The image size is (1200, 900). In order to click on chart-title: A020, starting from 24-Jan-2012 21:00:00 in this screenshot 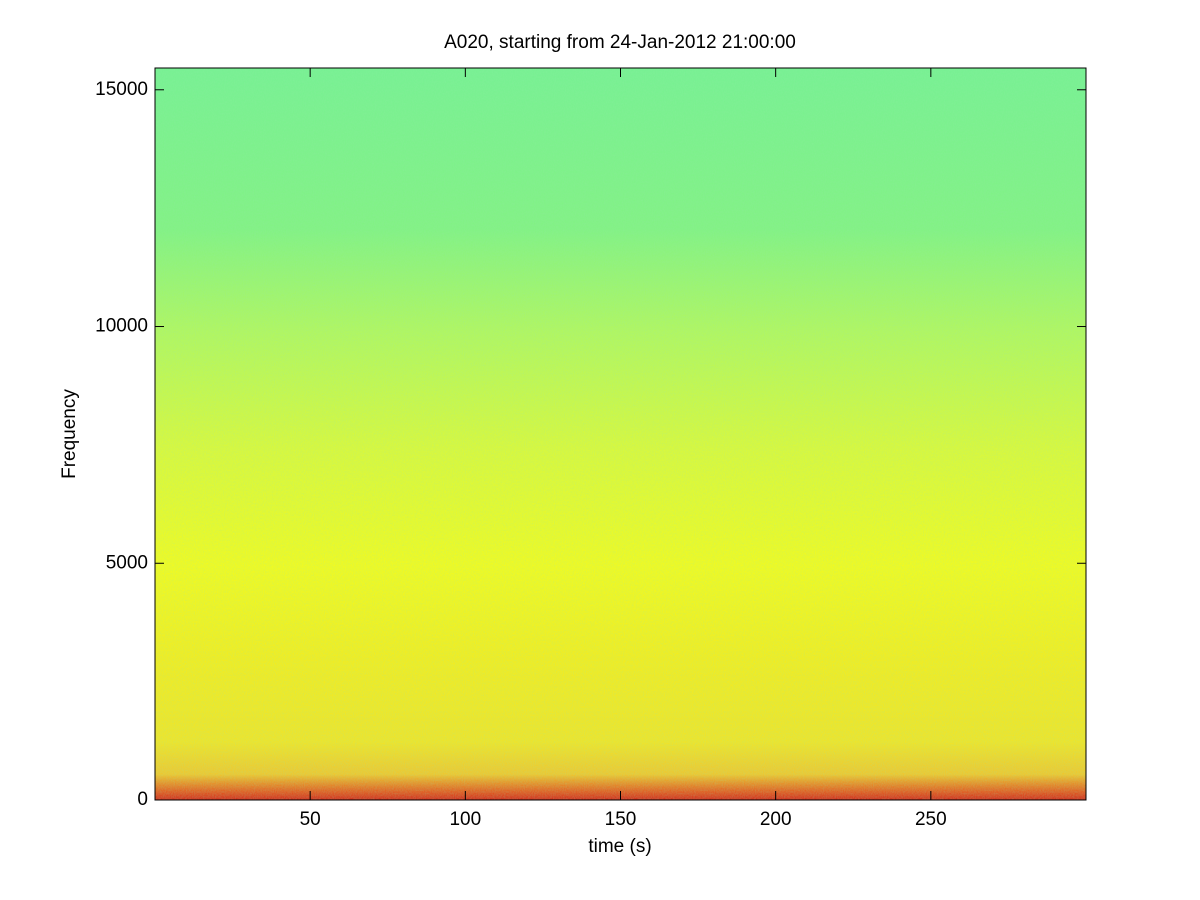, I will do `click(620, 42)`.